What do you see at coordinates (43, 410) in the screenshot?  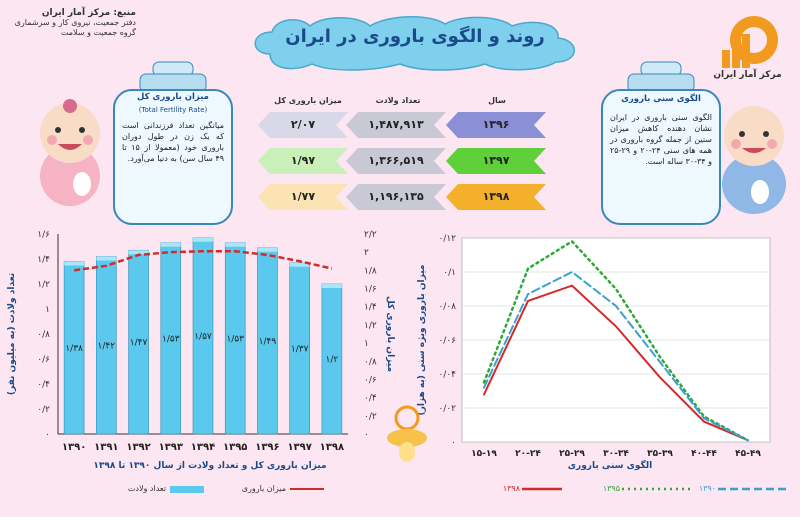 I see `bar-y-tick-label: ۰/۲` at bounding box center [43, 410].